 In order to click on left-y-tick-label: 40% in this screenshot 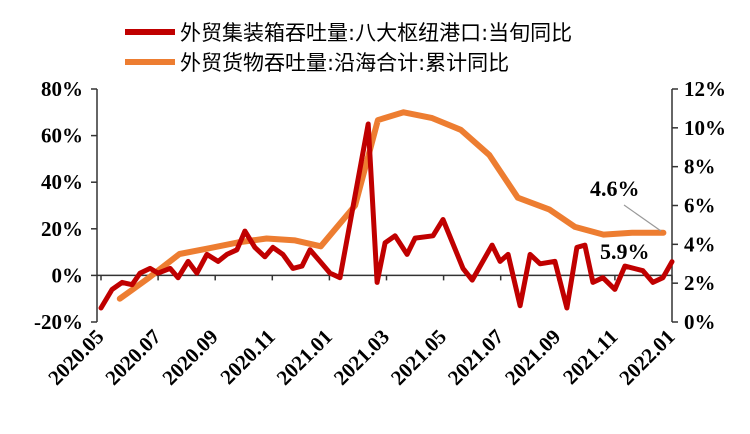, I will do `click(62, 182)`.